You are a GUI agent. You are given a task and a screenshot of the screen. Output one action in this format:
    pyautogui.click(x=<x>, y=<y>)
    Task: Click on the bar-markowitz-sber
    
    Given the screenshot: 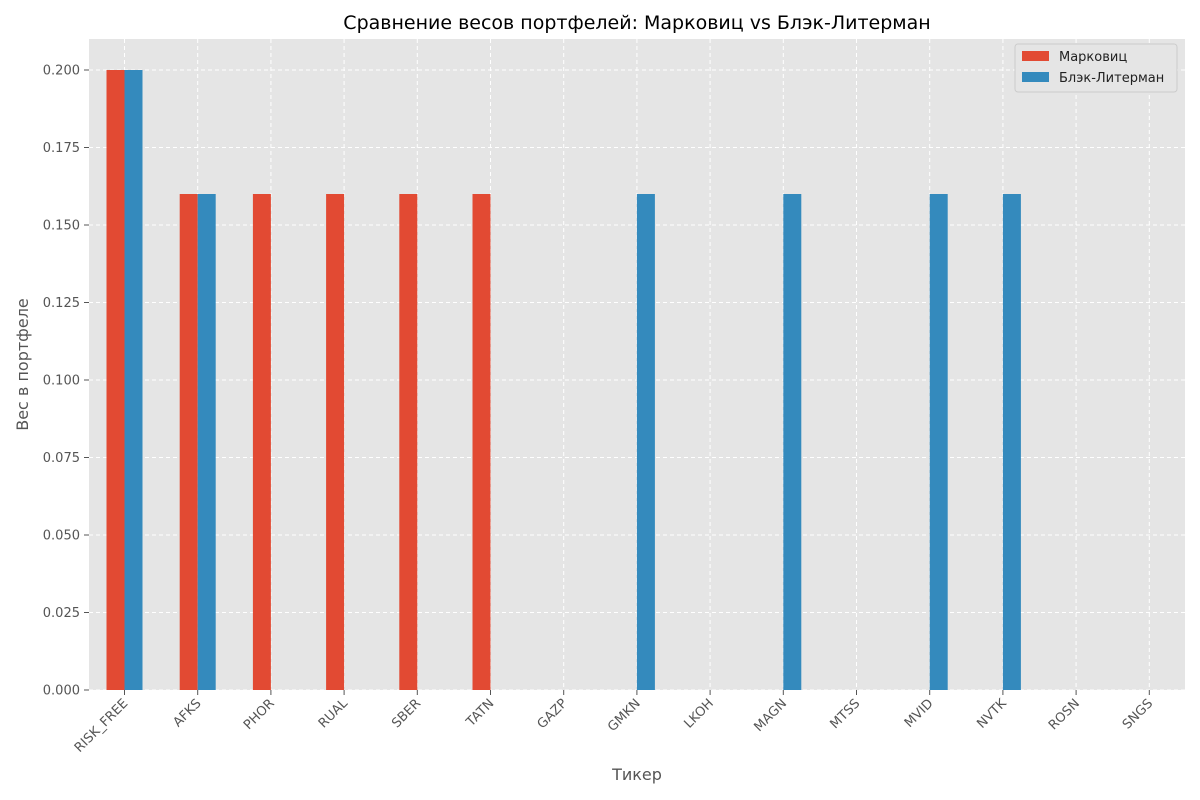 What is the action you would take?
    pyautogui.click(x=408, y=442)
    